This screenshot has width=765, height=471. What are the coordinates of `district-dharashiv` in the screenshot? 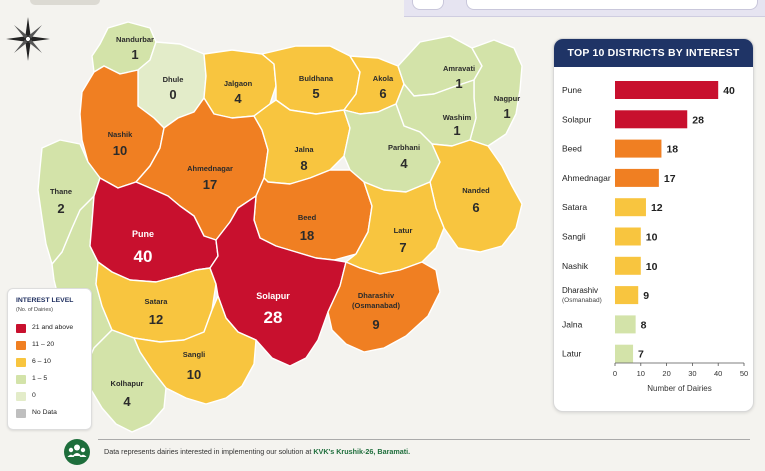 It's located at (384, 307).